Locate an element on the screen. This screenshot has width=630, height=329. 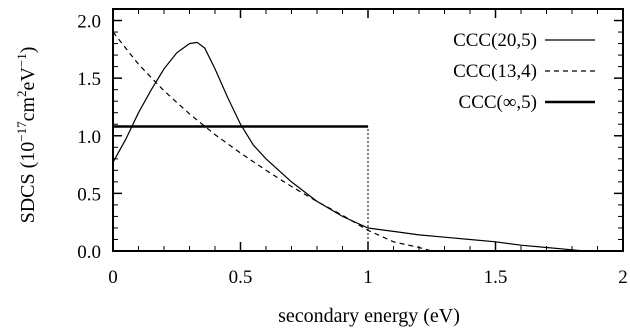
y-axis-label-mid2: eV is located at coordinates (28, 79).